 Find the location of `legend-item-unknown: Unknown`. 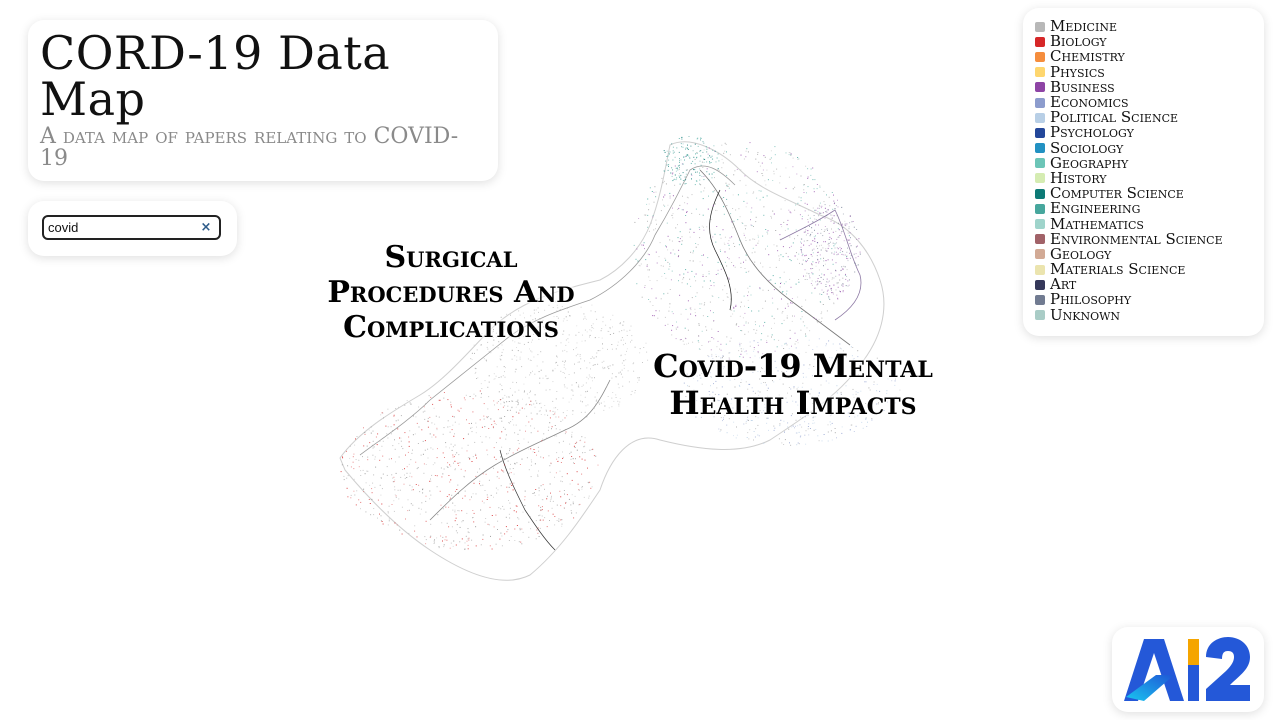

legend-item-unknown: Unknown is located at coordinates (1149, 314).